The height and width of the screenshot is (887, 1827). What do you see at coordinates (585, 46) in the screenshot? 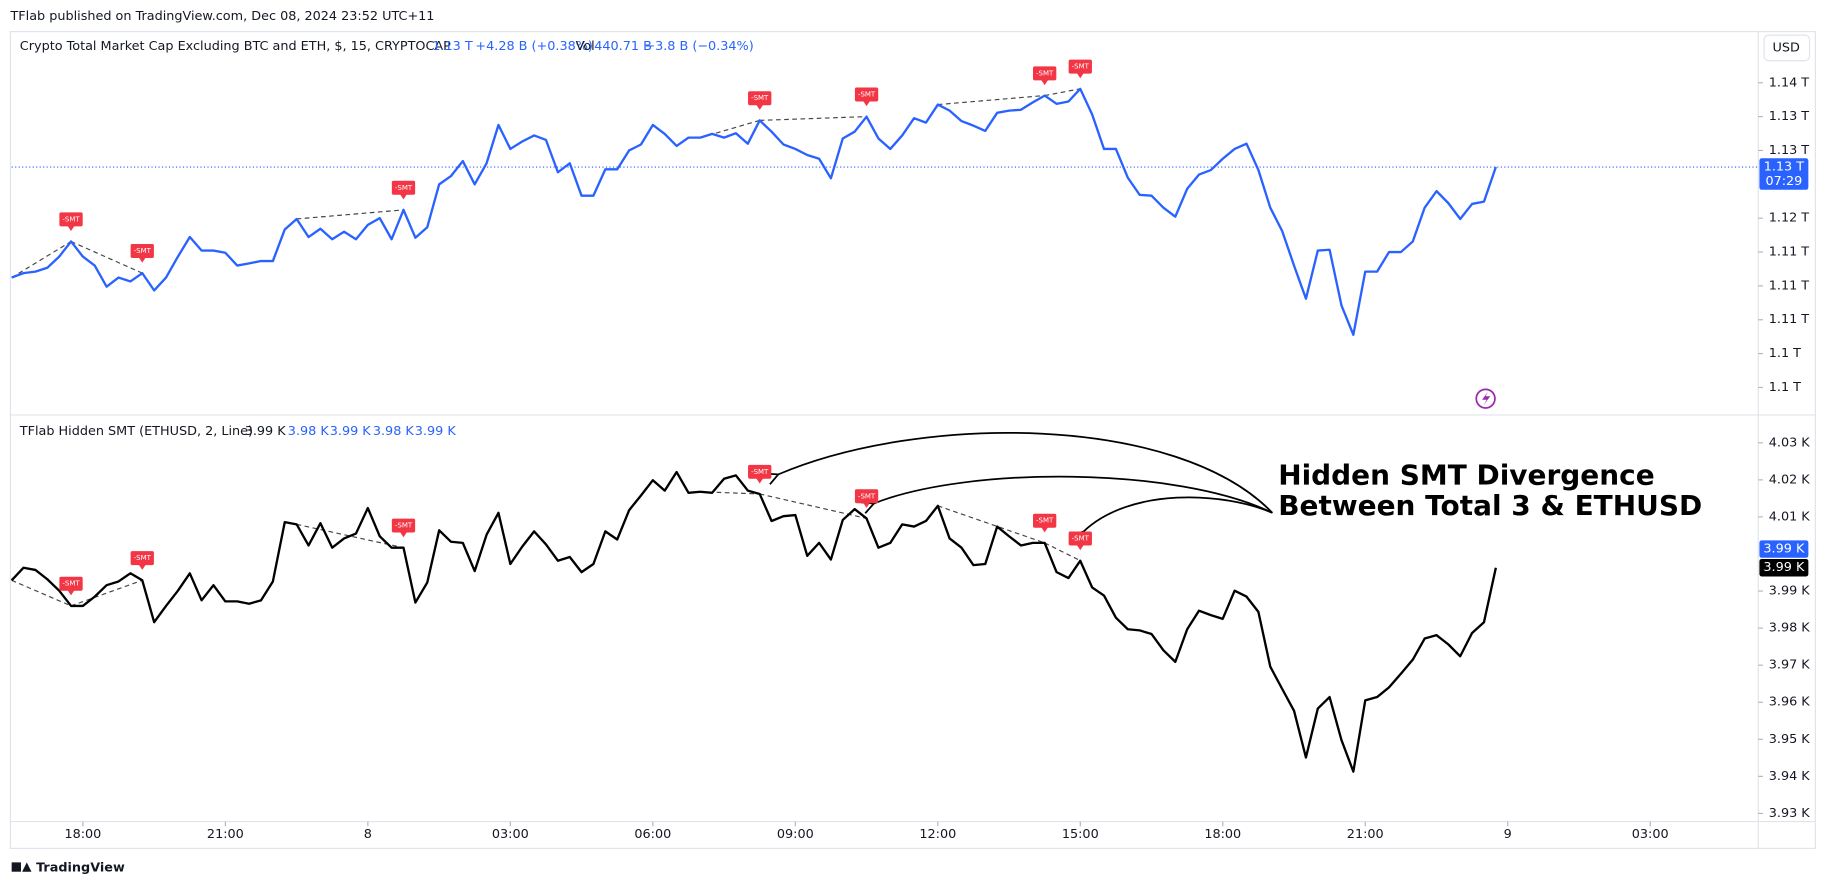
I see `volume-label: Vol` at bounding box center [585, 46].